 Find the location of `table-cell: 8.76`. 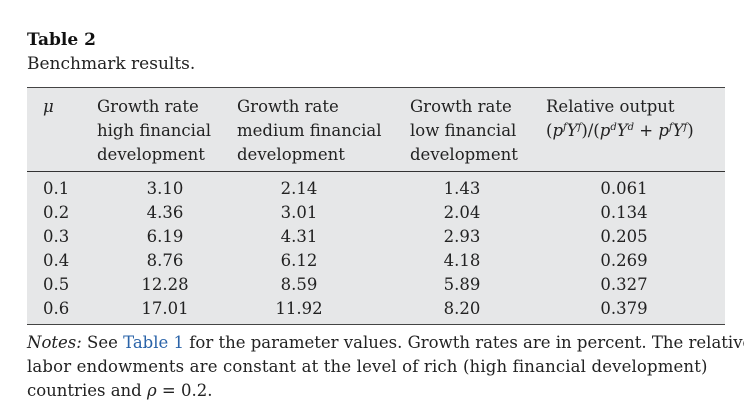

table-cell: 8.76 is located at coordinates (165, 260).